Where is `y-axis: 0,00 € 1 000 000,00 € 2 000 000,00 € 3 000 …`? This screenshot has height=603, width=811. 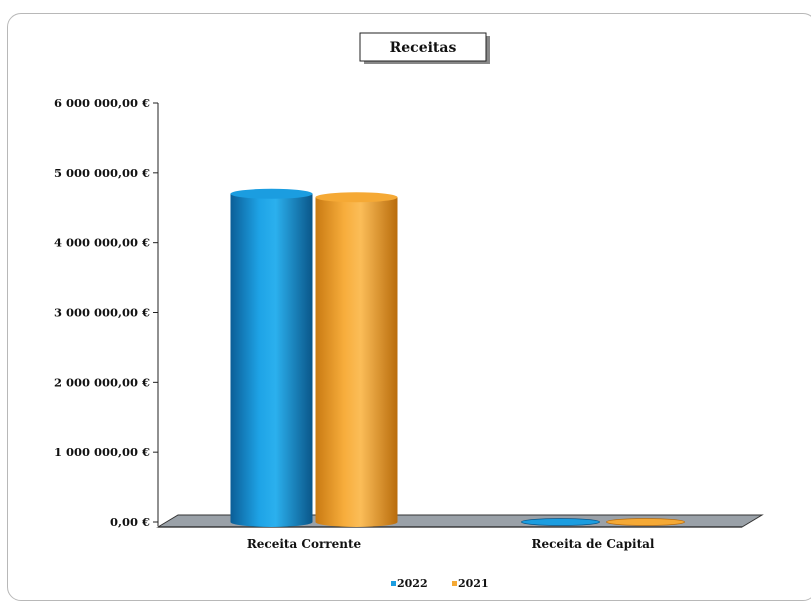 y-axis: 0,00 € 1 000 000,00 € 2 000 000,00 € 3 000 … is located at coordinates (106, 312).